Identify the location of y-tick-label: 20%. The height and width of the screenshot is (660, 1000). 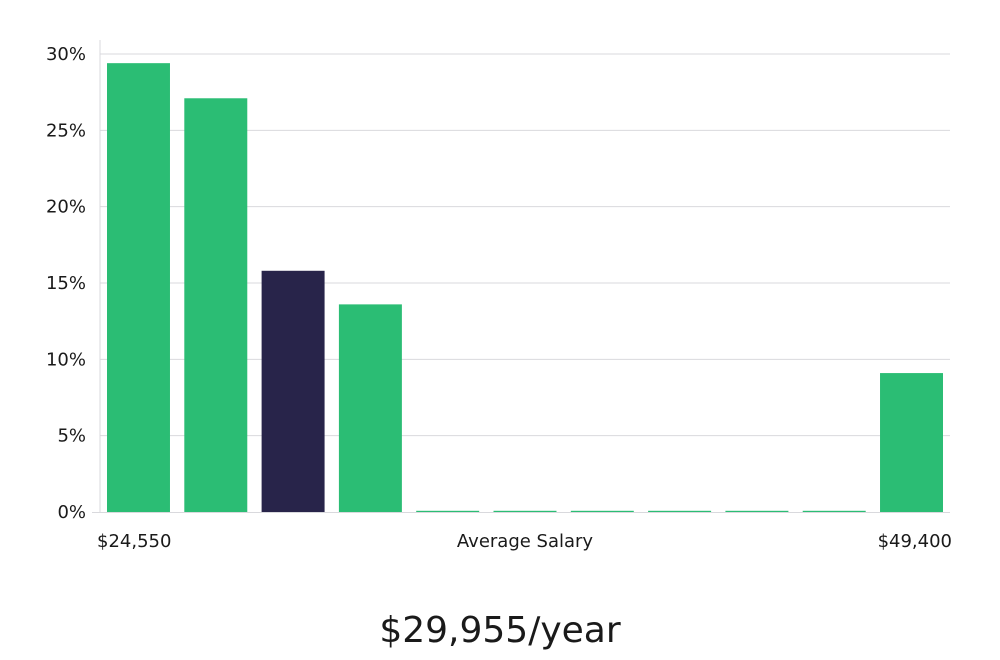
(66, 207).